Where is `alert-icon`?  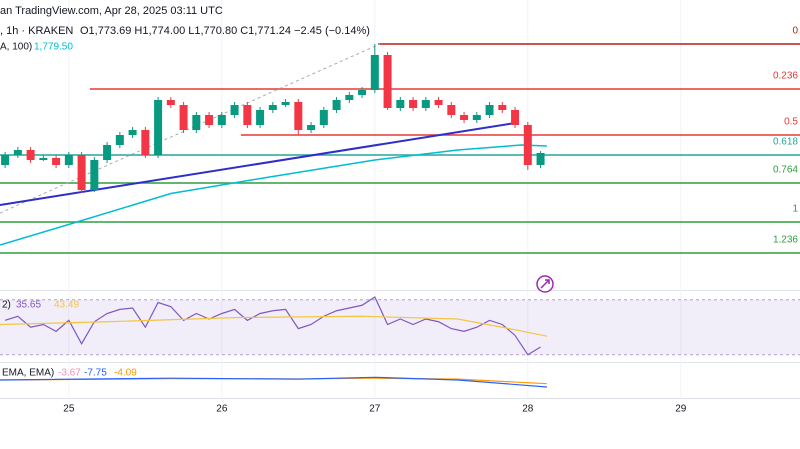 alert-icon is located at coordinates (545, 284).